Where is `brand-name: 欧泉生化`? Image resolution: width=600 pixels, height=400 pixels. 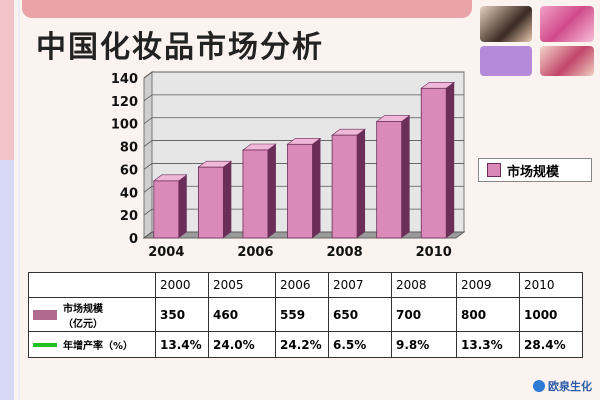
brand-name: 欧泉生化 is located at coordinates (570, 386).